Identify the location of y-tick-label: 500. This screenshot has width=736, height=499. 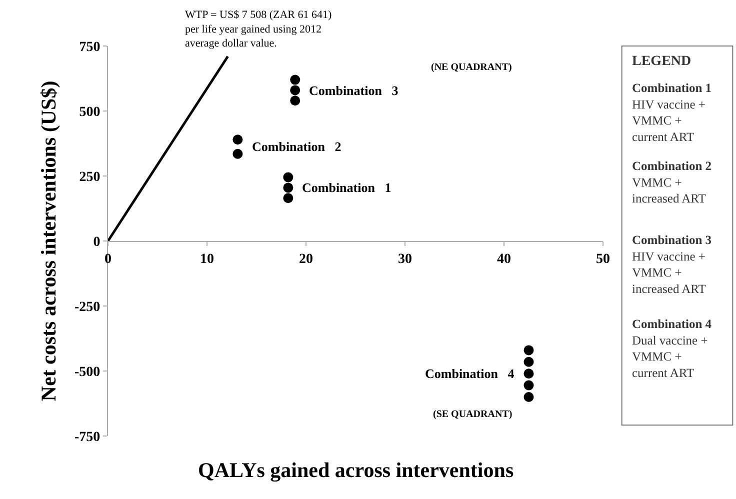
(89, 112).